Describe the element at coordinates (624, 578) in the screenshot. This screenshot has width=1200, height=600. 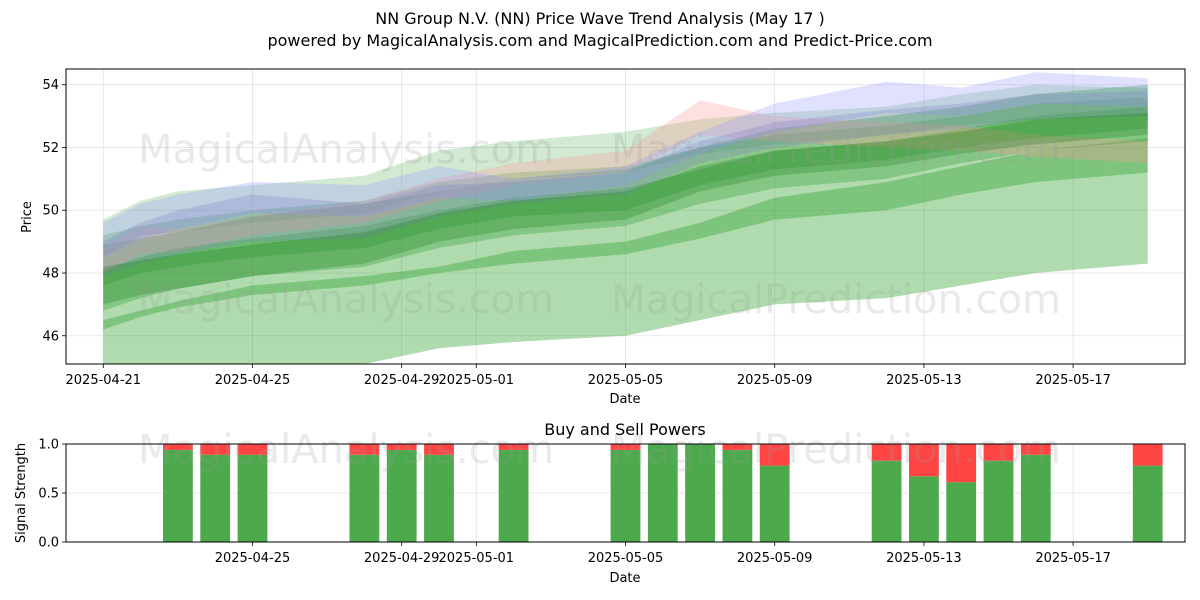
I see `signal-x-label: Date` at that location.